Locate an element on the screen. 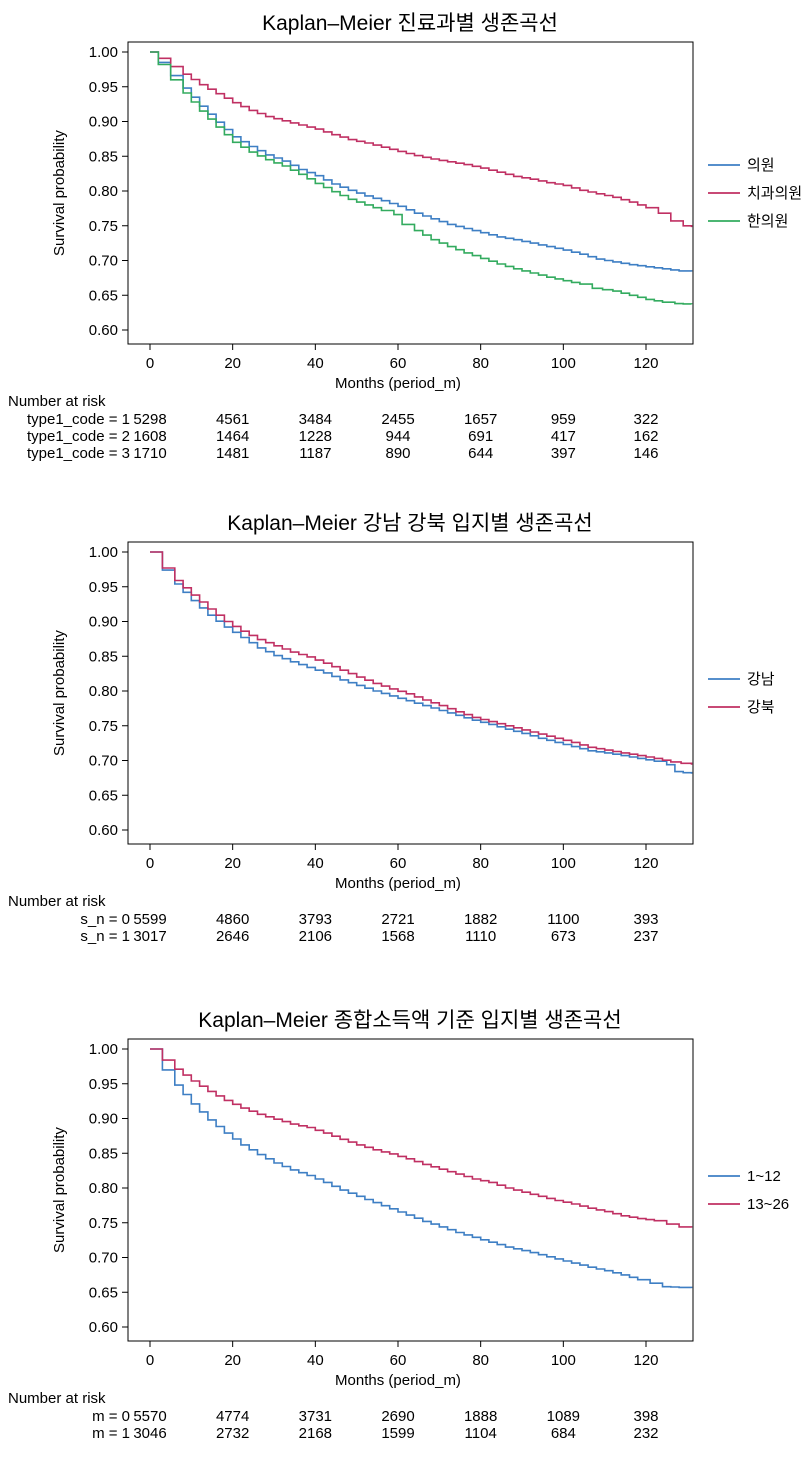 The image size is (804, 1484). risk-value: 1187 is located at coordinates (315, 453).